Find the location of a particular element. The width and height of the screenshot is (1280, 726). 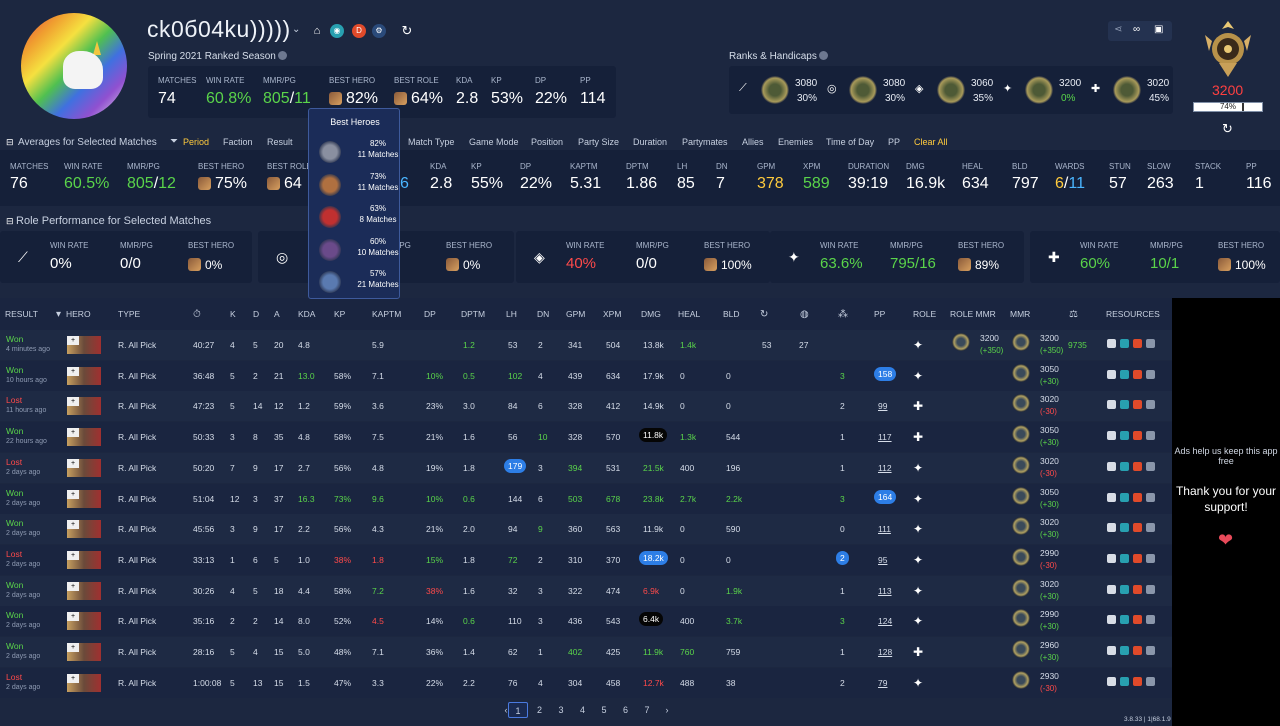

filter-time-of-day: Time of Day is located at coordinates (850, 142).